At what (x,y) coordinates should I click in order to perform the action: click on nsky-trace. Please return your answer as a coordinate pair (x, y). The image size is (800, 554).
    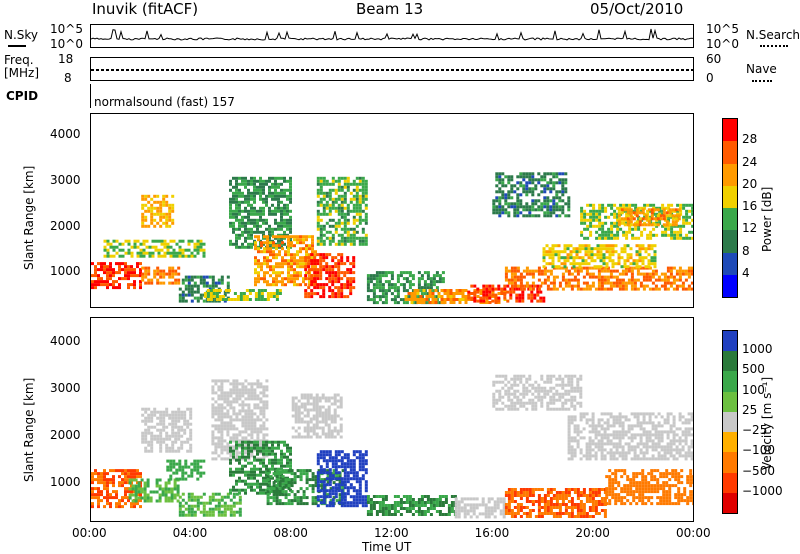
    Looking at the image, I should click on (392, 34).